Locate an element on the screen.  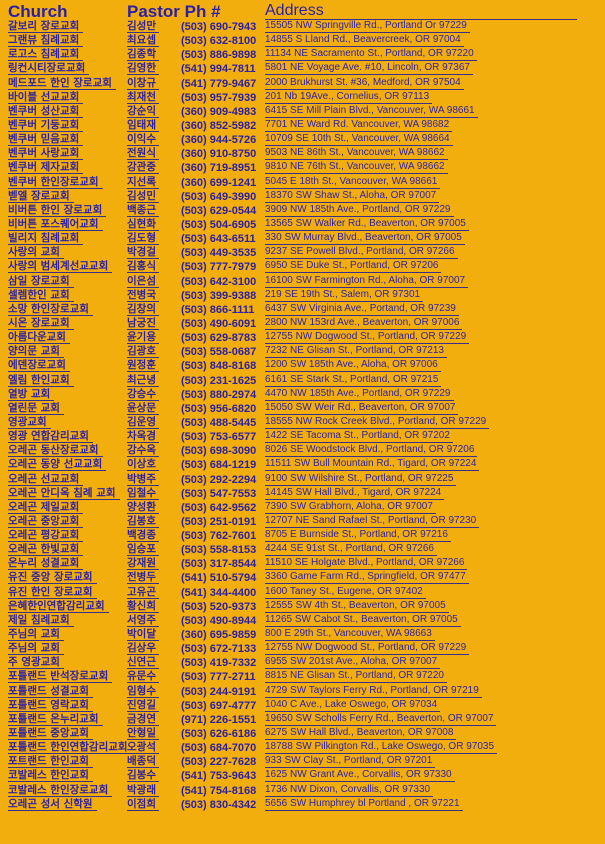
church-name: 벤쿠버 믿음교회 is located at coordinates (46, 140).